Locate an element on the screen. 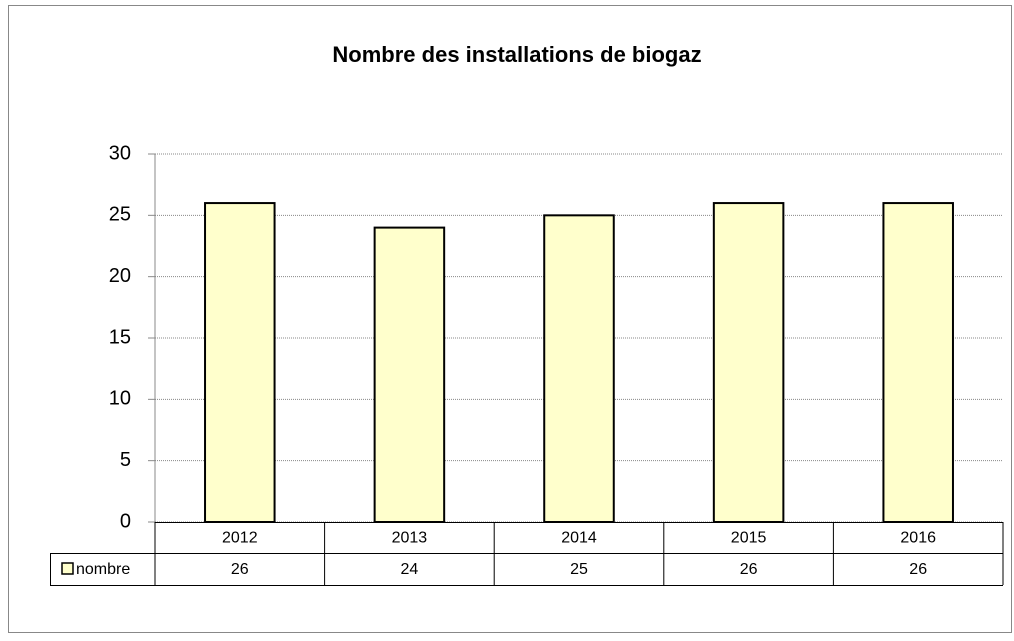 This screenshot has width=1014, height=641. legend-swatch is located at coordinates (67, 568).